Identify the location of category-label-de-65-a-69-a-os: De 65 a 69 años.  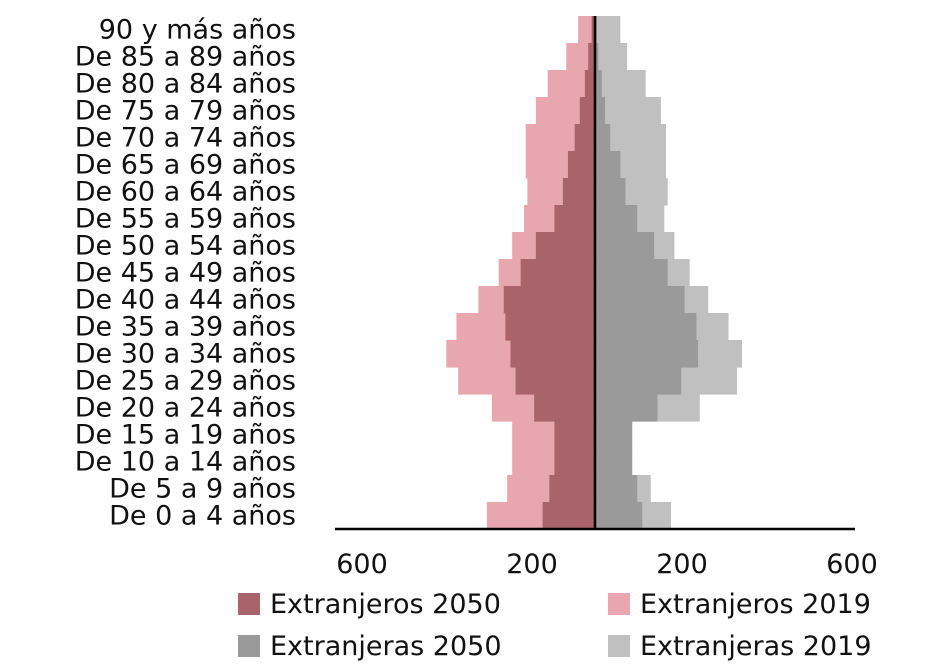
(185, 165).